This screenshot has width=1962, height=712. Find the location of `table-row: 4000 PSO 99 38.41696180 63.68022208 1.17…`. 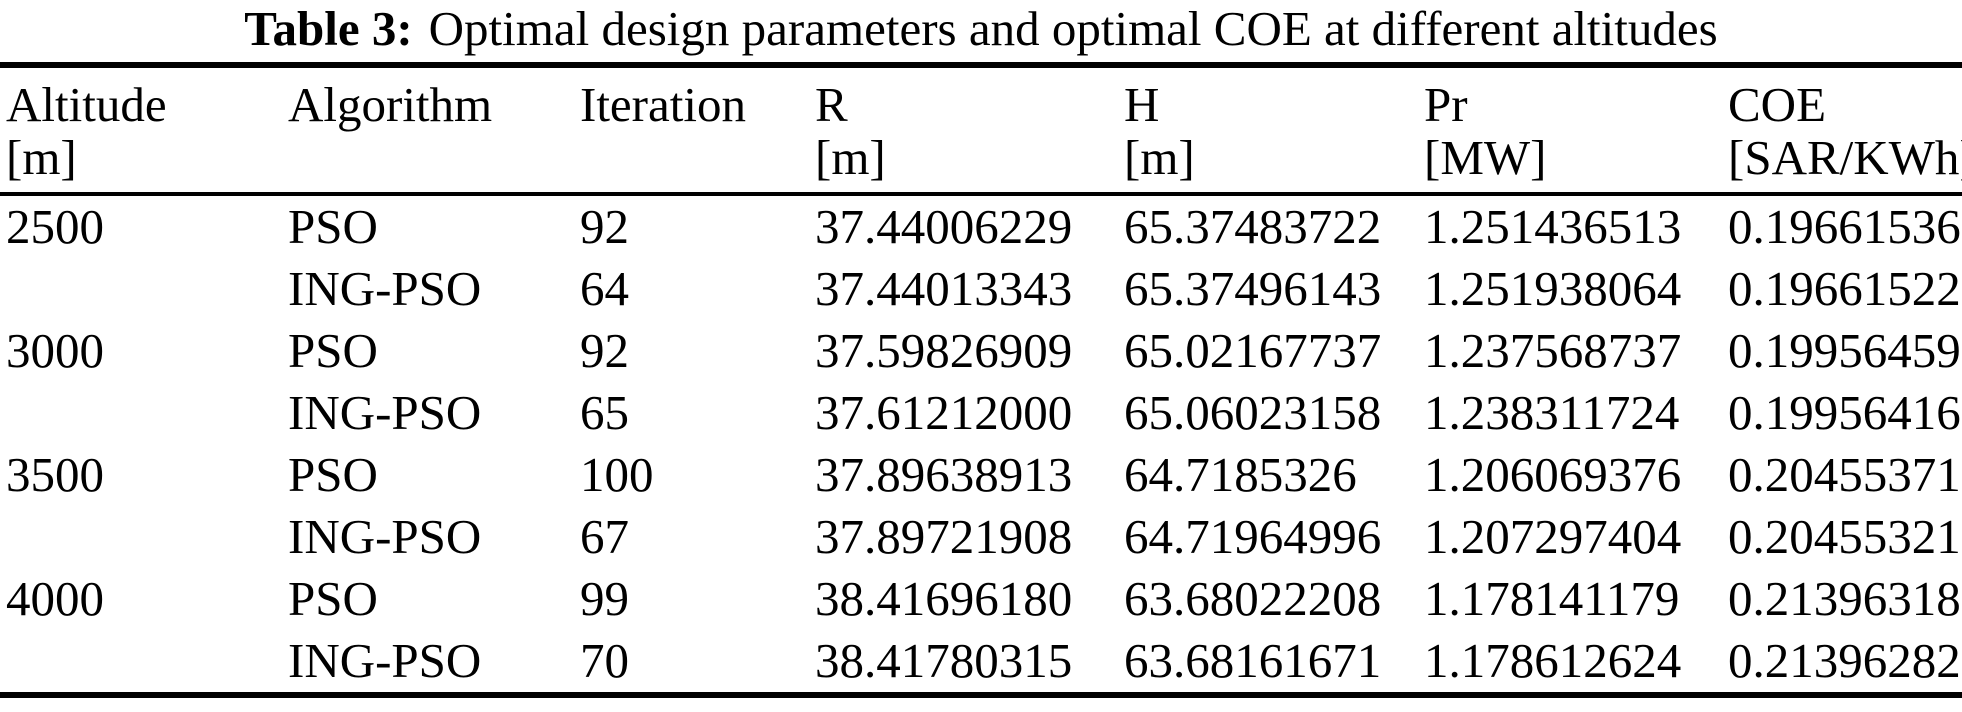

table-row: 4000 PSO 99 38.41696180 63.68022208 1.17… is located at coordinates (981, 599).